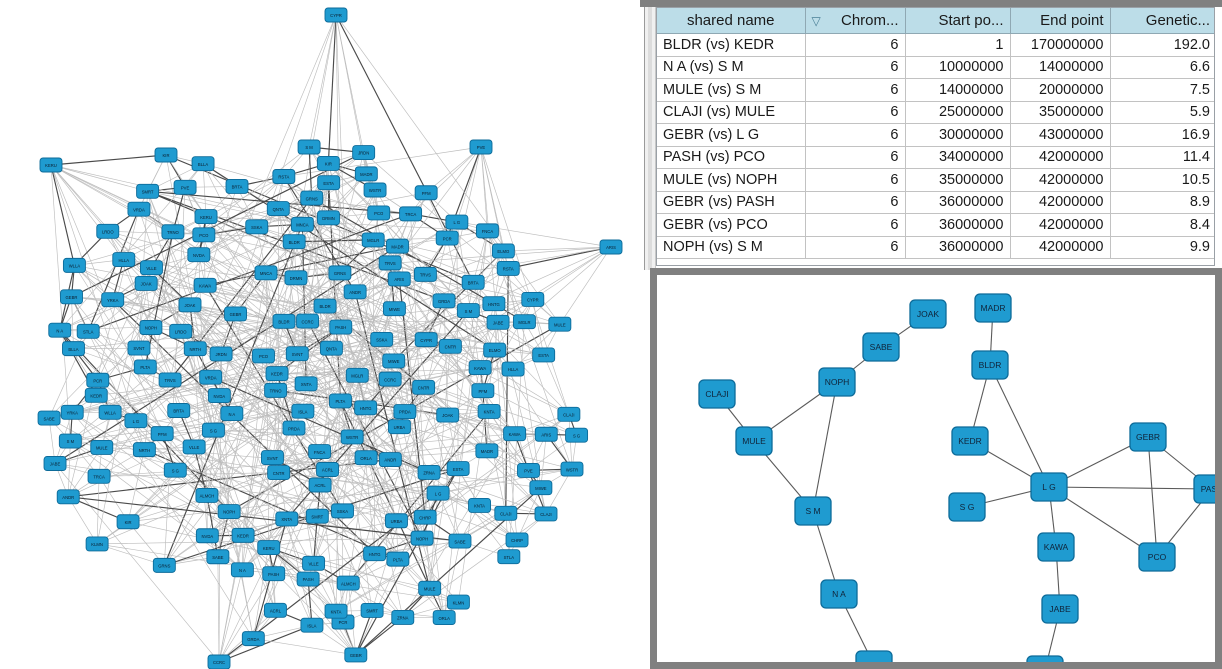 Image resolution: width=1222 pixels, height=669 pixels. I want to click on network-node: ISLA, so click(312, 625).